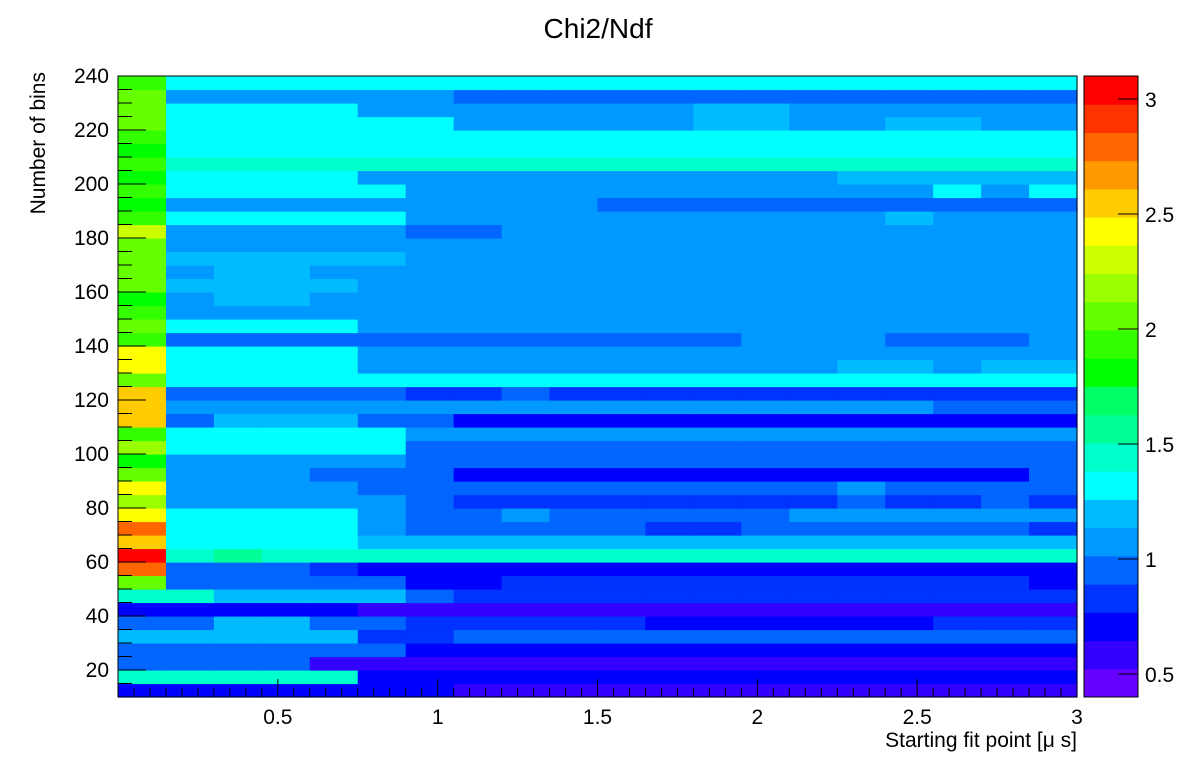 The image size is (1198, 774). I want to click on y-tick-label: 40, so click(97, 616).